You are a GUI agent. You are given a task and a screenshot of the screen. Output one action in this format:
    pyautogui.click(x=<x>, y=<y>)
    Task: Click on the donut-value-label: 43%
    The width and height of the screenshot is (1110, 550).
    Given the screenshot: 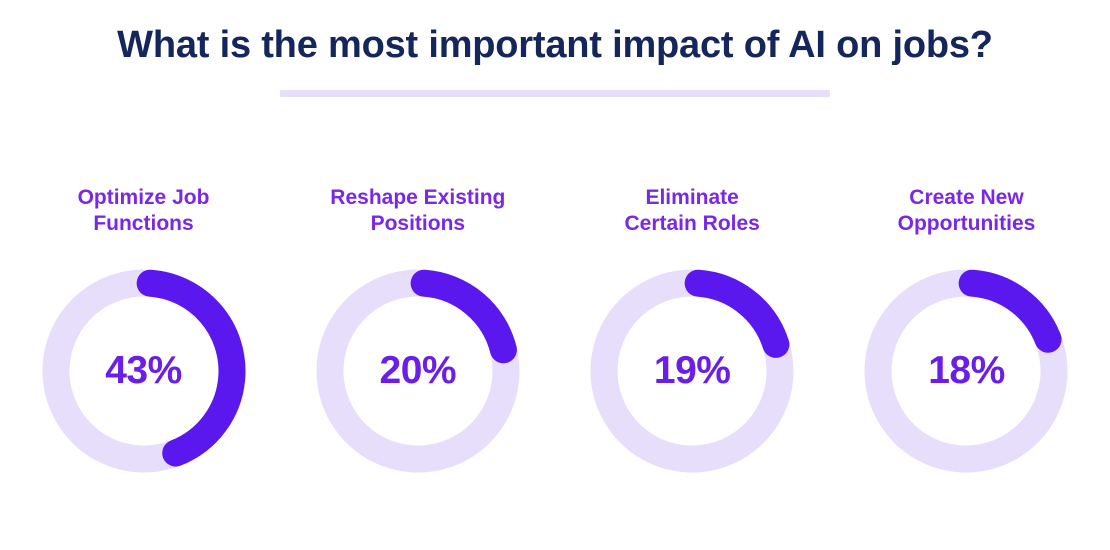 What is the action you would take?
    pyautogui.click(x=143, y=370)
    